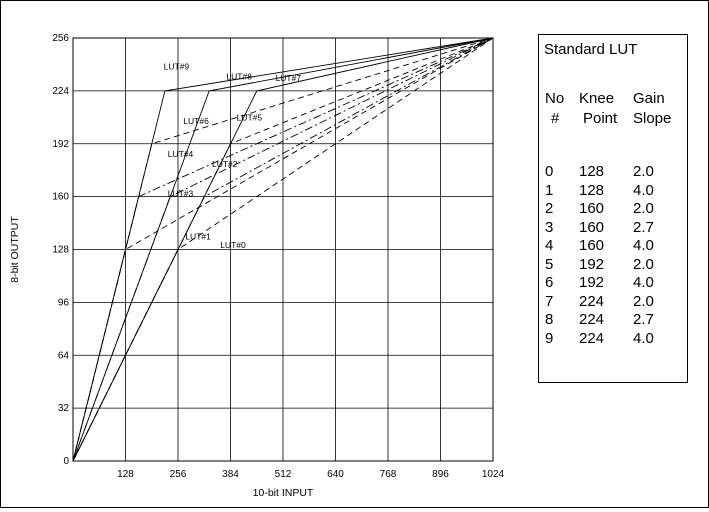 This screenshot has height=512, width=709. I want to click on table-header: Gain, so click(649, 98).